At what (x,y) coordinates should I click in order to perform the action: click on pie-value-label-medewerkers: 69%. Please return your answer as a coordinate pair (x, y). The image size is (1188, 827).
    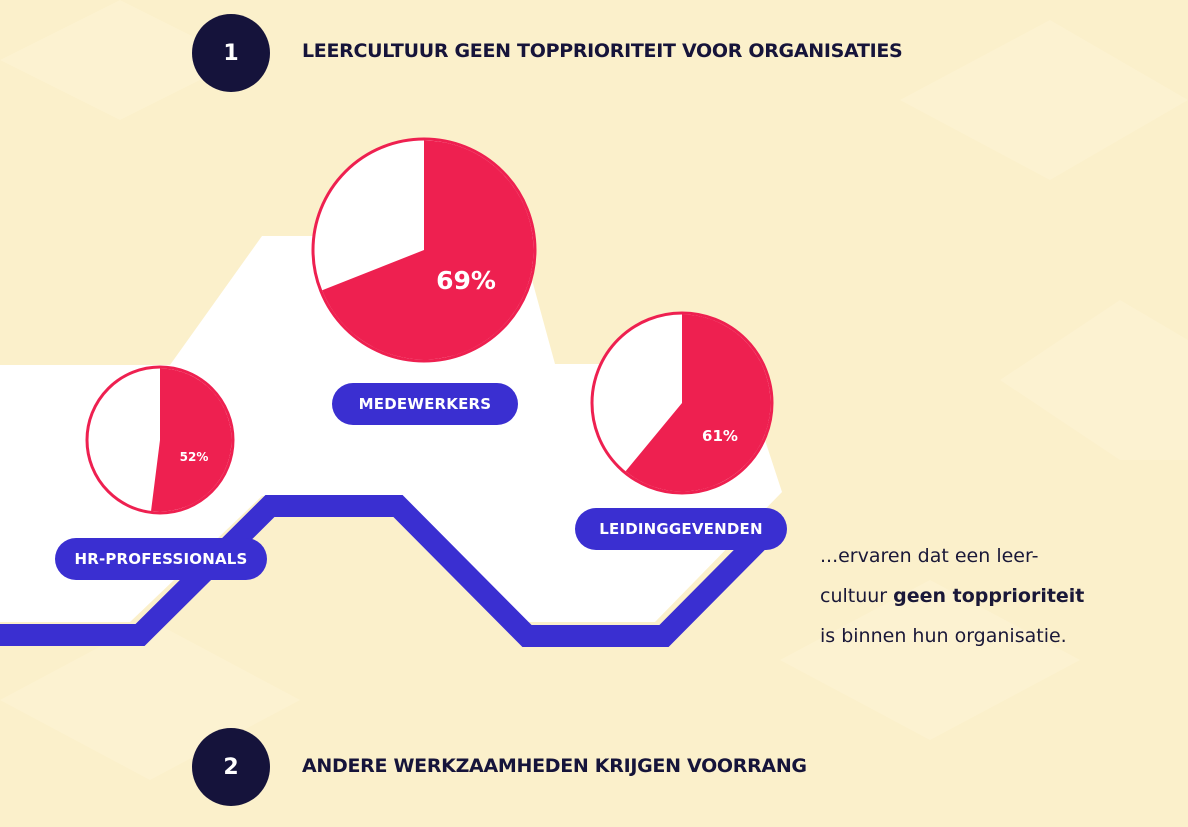
    Looking at the image, I should click on (466, 280).